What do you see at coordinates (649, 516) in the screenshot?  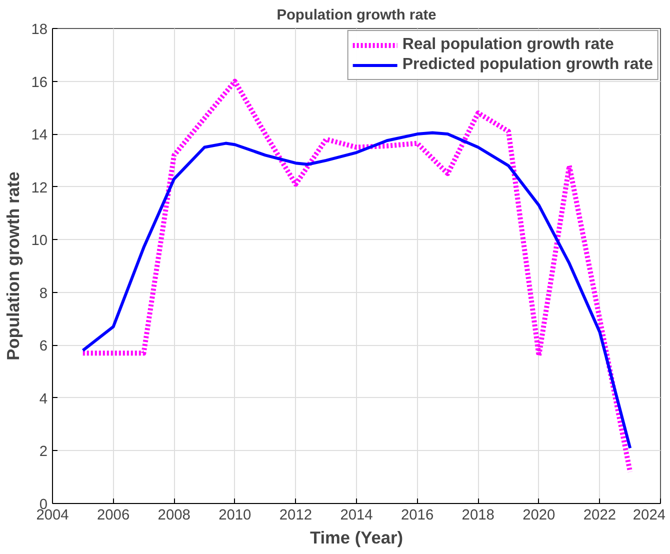 I see `x-tick-label: 2024` at bounding box center [649, 516].